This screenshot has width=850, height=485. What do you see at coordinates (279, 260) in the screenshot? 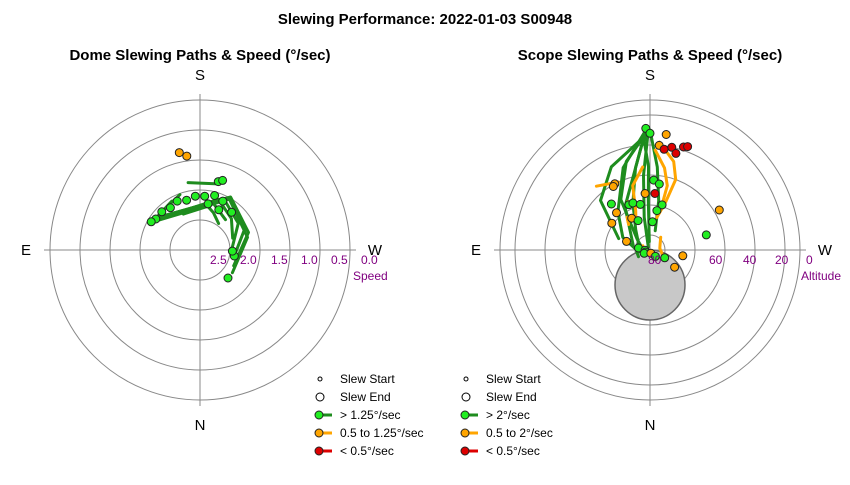
I see `dome-radial-tick-2: 1.5` at bounding box center [279, 260].